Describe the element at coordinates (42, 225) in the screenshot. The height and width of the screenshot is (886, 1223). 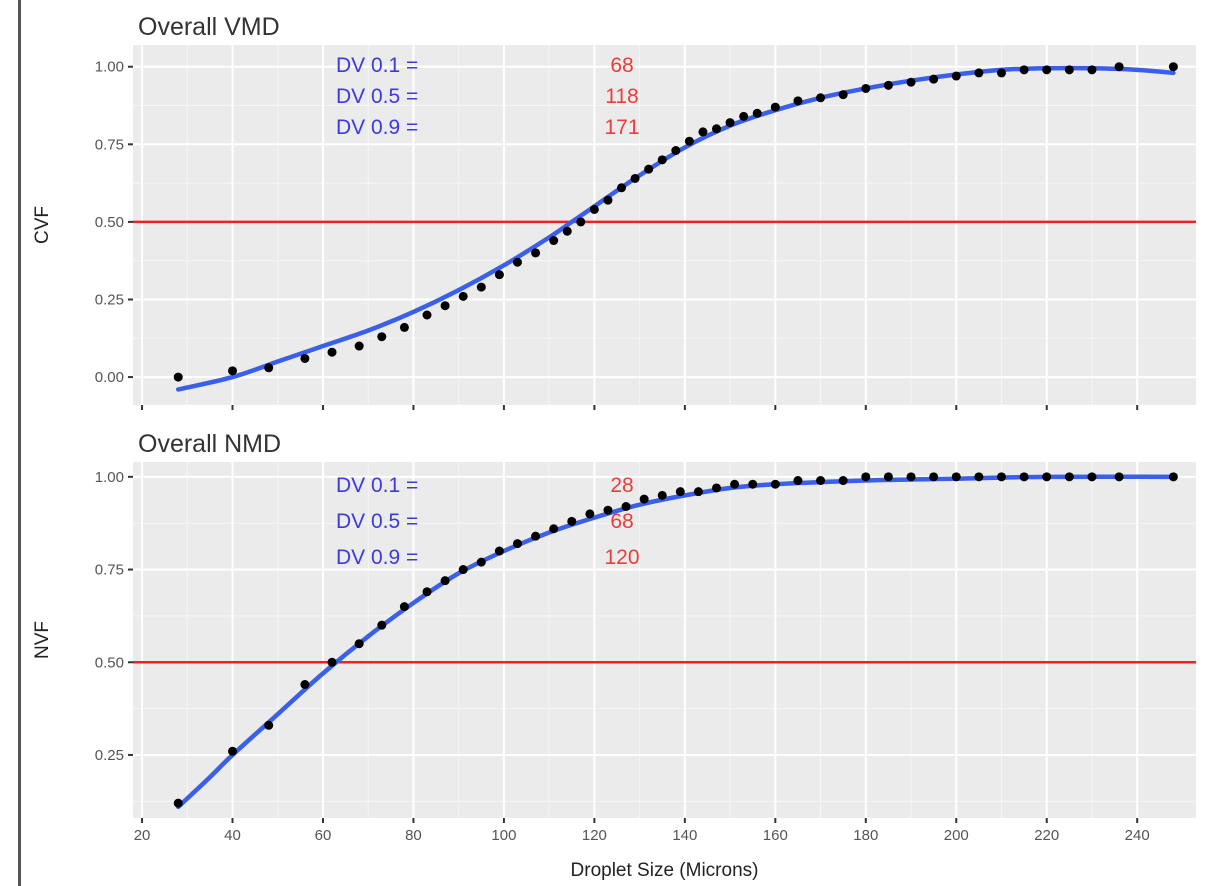
I see `vmd-y-axis-title: CVF` at that location.